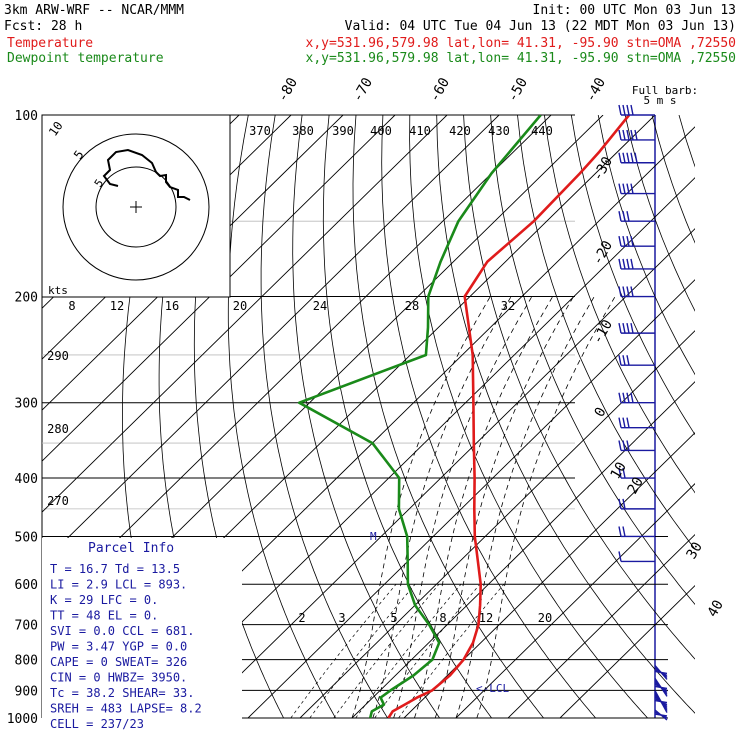 The image size is (740, 740). What do you see at coordinates (373, 536) in the screenshot?
I see `m-marker: M` at bounding box center [373, 536].